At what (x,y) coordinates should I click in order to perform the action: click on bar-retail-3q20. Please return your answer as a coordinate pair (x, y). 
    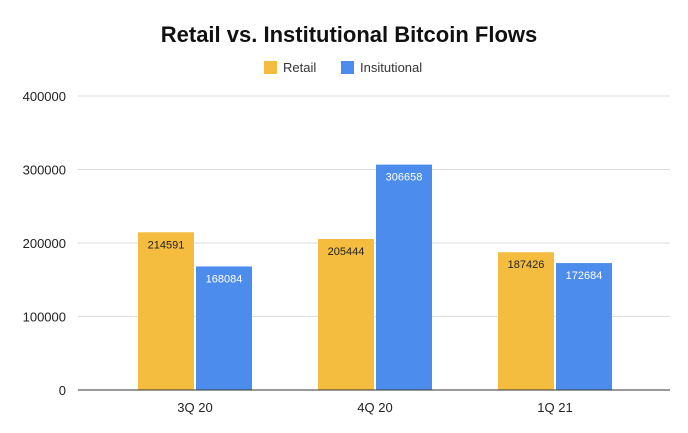
    Looking at the image, I should click on (166, 311).